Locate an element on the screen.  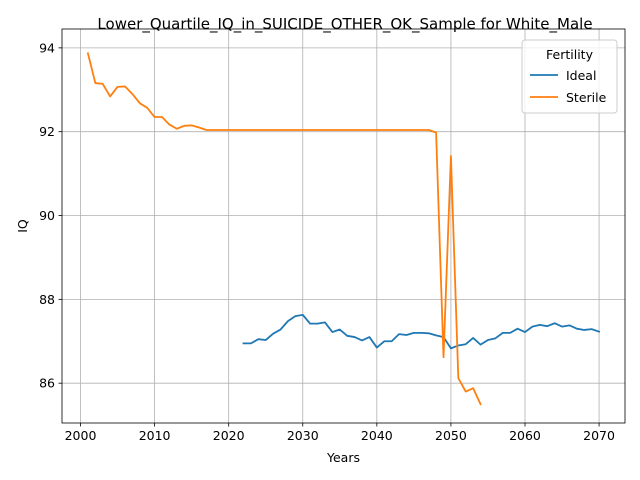
y-tick-label: 92 is located at coordinates (47, 131).